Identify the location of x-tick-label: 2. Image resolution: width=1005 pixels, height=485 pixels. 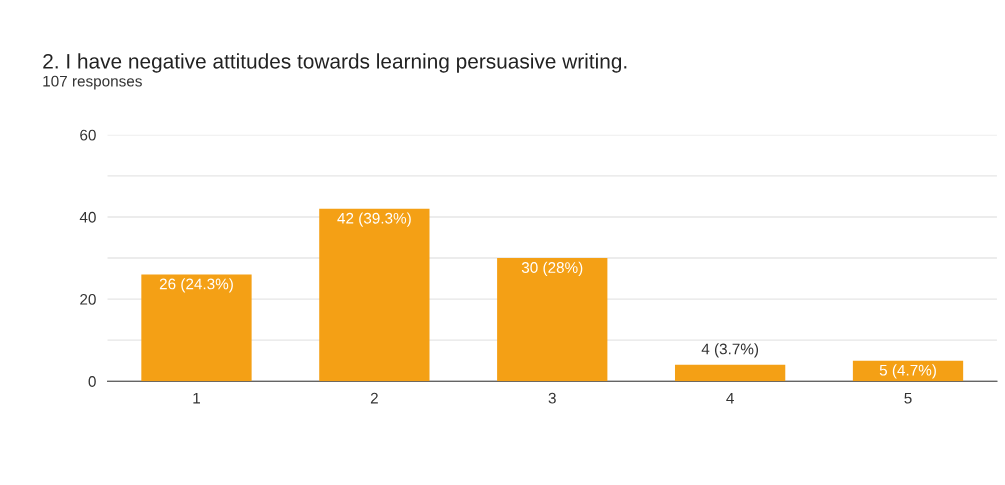
(374, 398).